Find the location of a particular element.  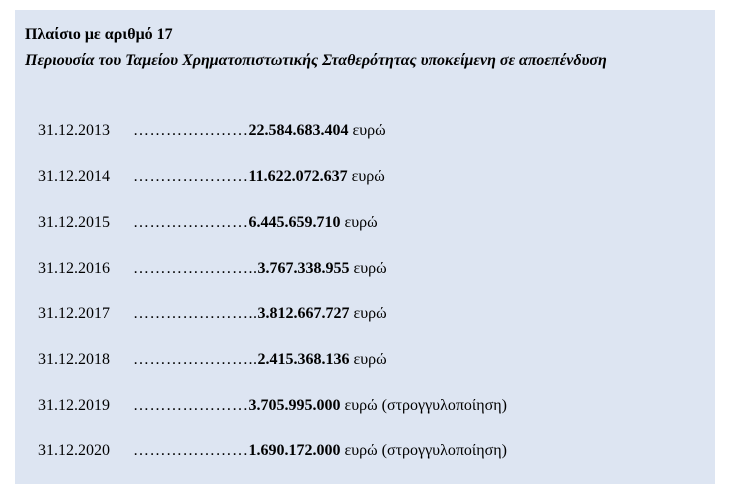

list-item: 31.12.2016 ………………….. 3.767.338.955 ευρώ is located at coordinates (212, 272).